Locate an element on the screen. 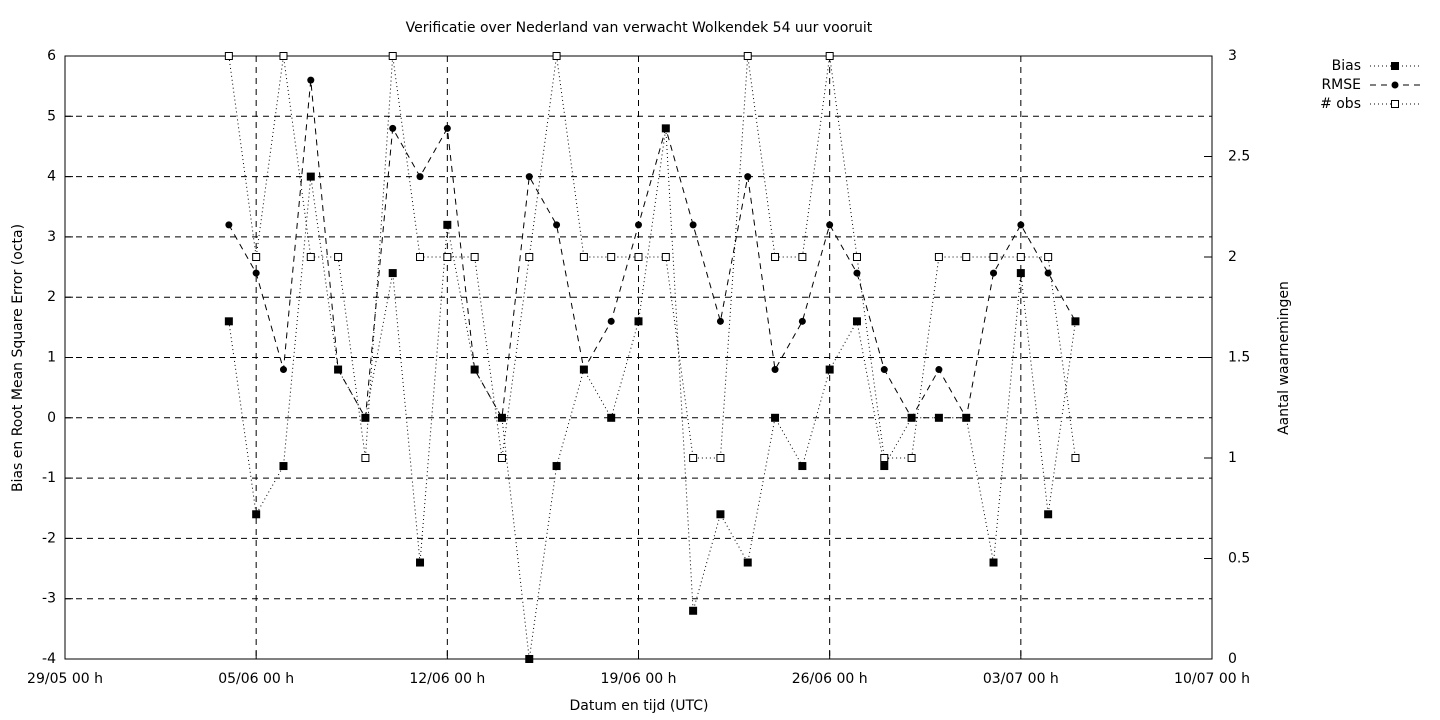  y-tick-label: -2 is located at coordinates (49, 538).